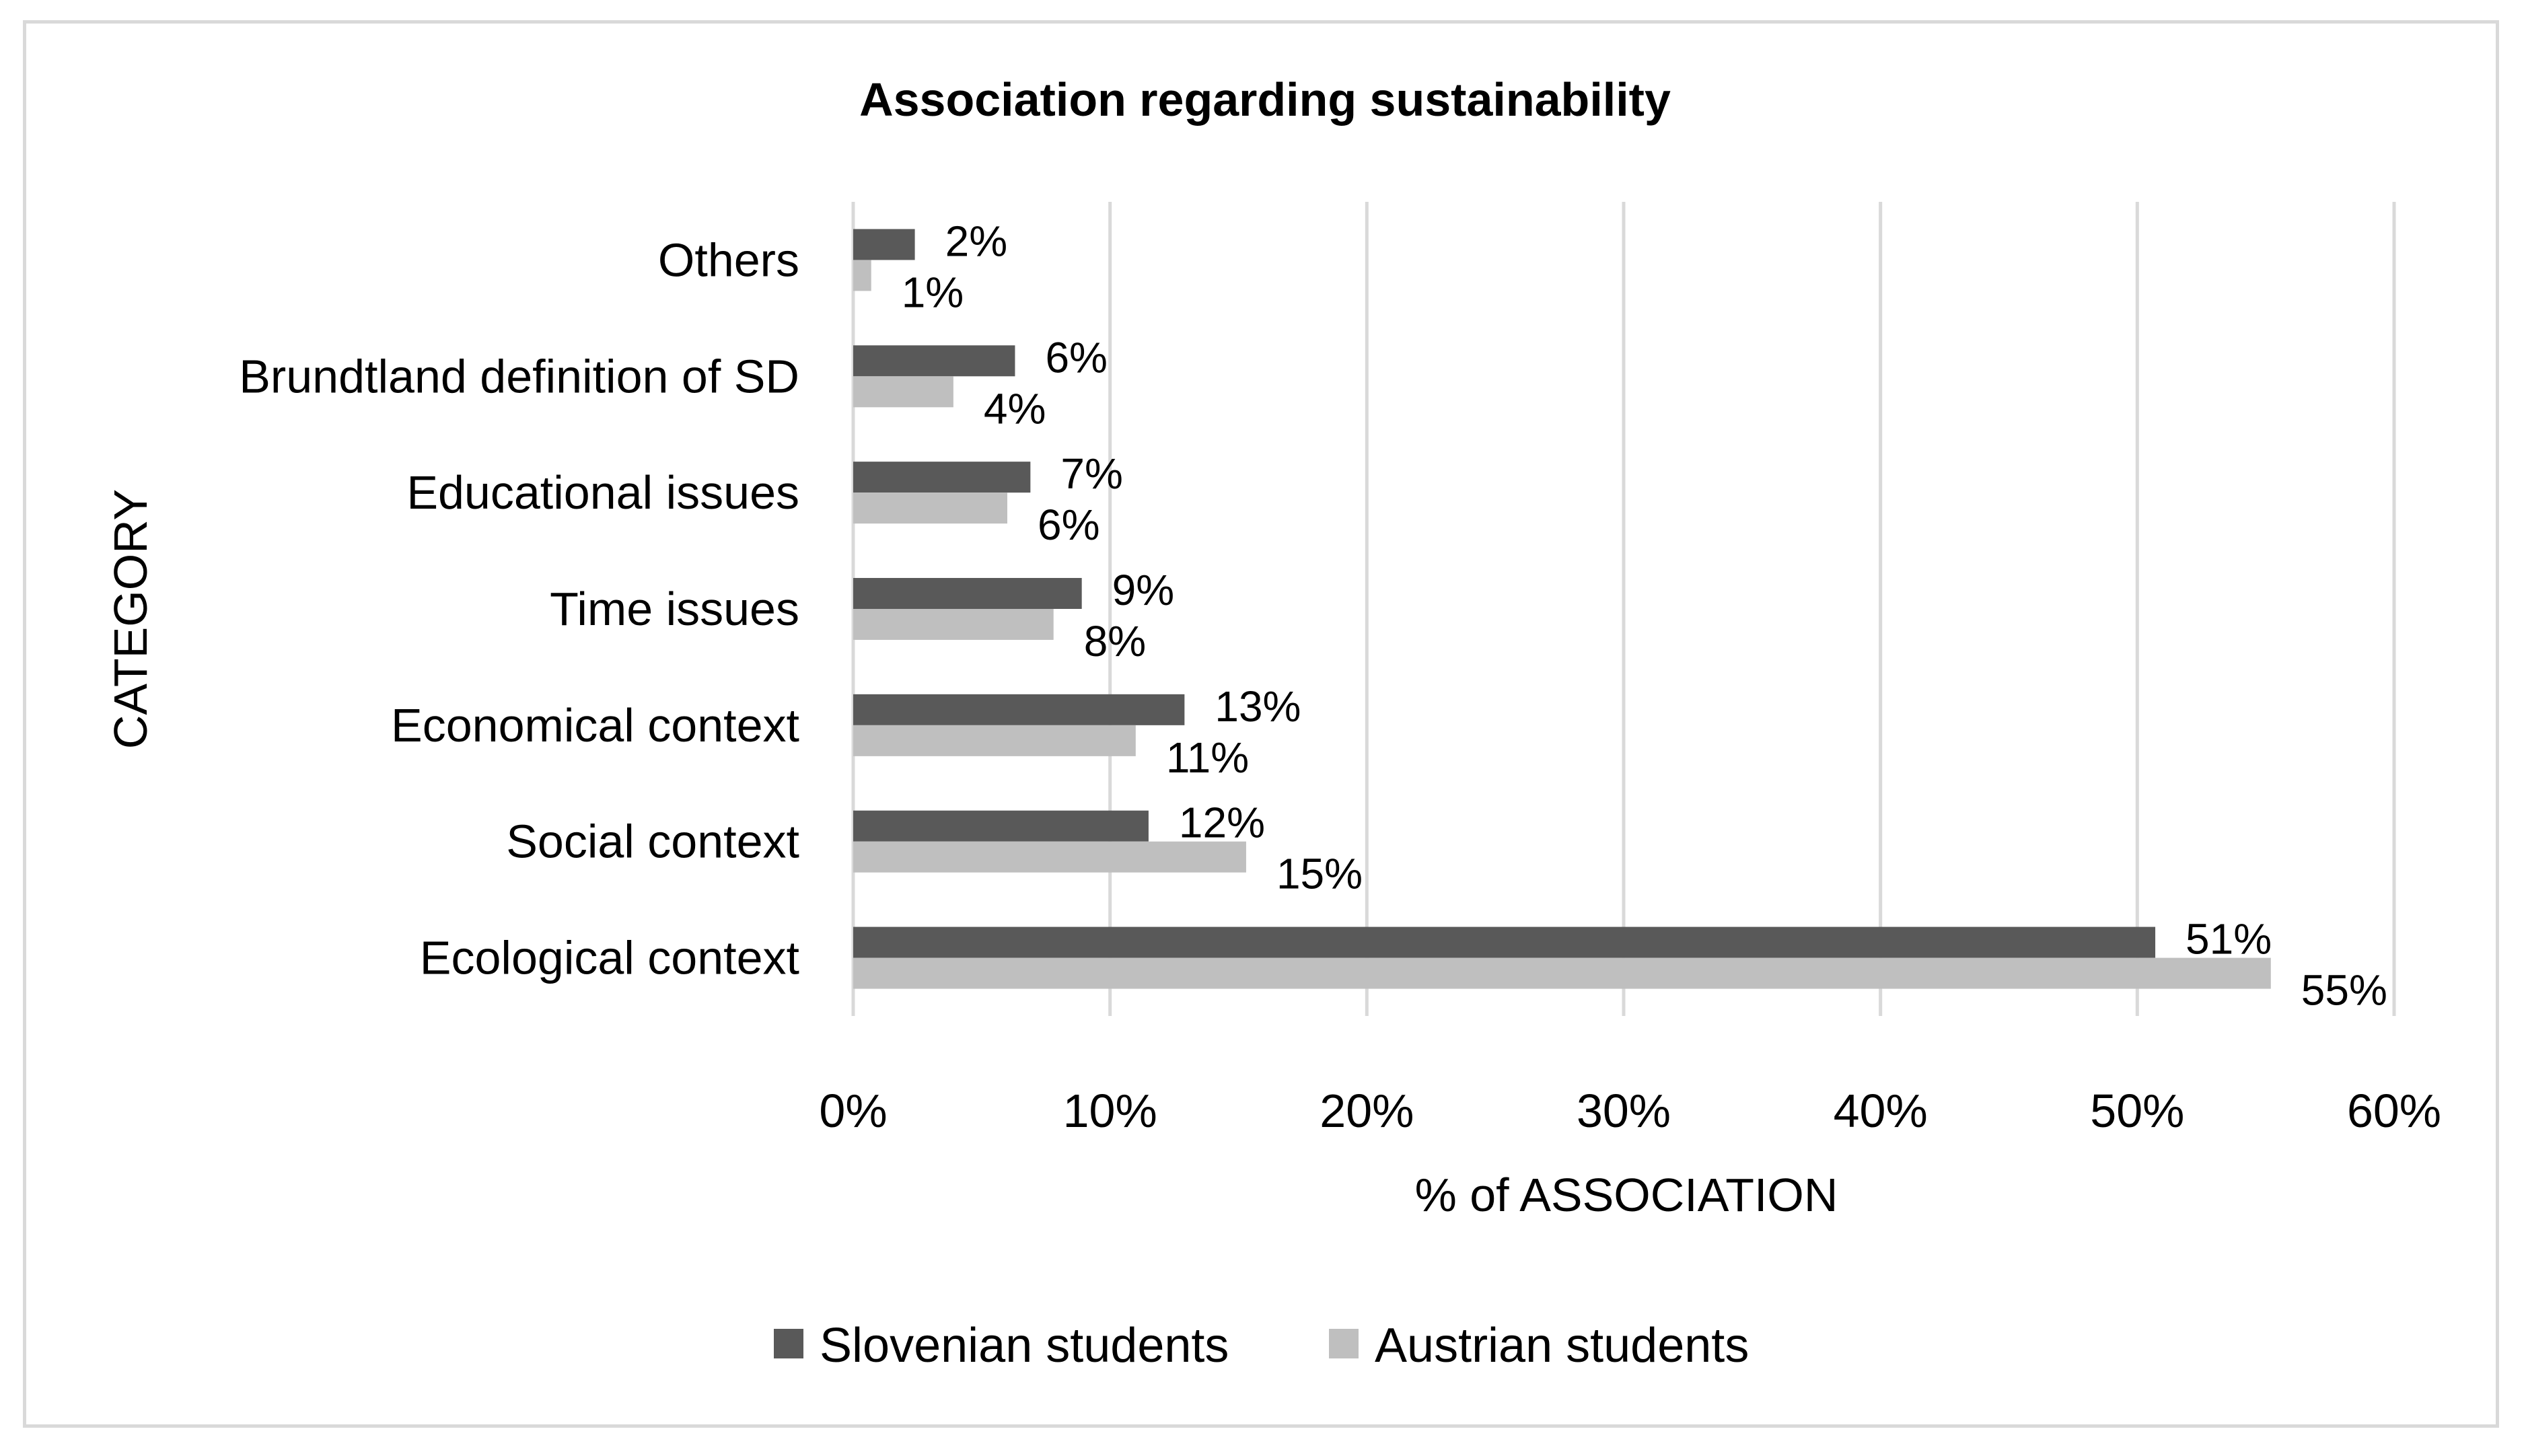  I want to click on category-label: Social context, so click(652, 841).